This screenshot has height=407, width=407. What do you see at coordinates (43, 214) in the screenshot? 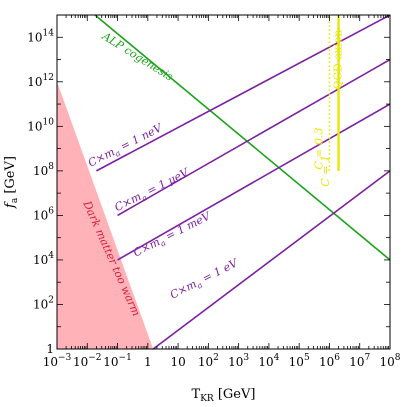
I see `y-tick-label: 10⁶` at bounding box center [43, 214].